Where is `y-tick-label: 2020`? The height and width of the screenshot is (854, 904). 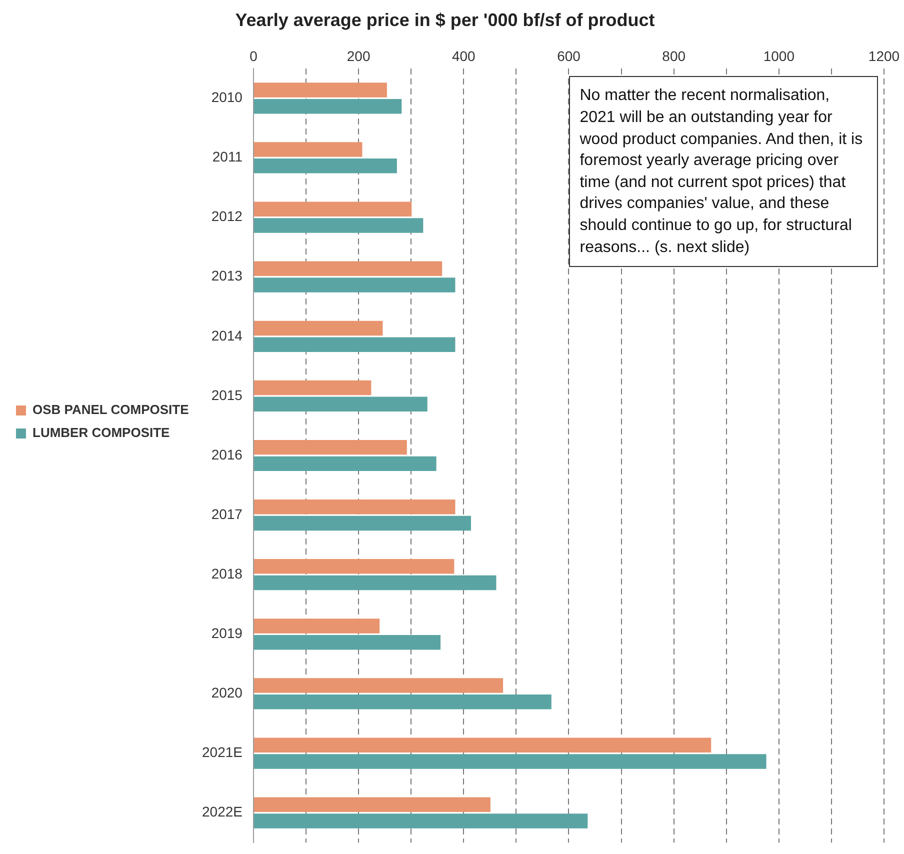
y-tick-label: 2020 is located at coordinates (227, 692).